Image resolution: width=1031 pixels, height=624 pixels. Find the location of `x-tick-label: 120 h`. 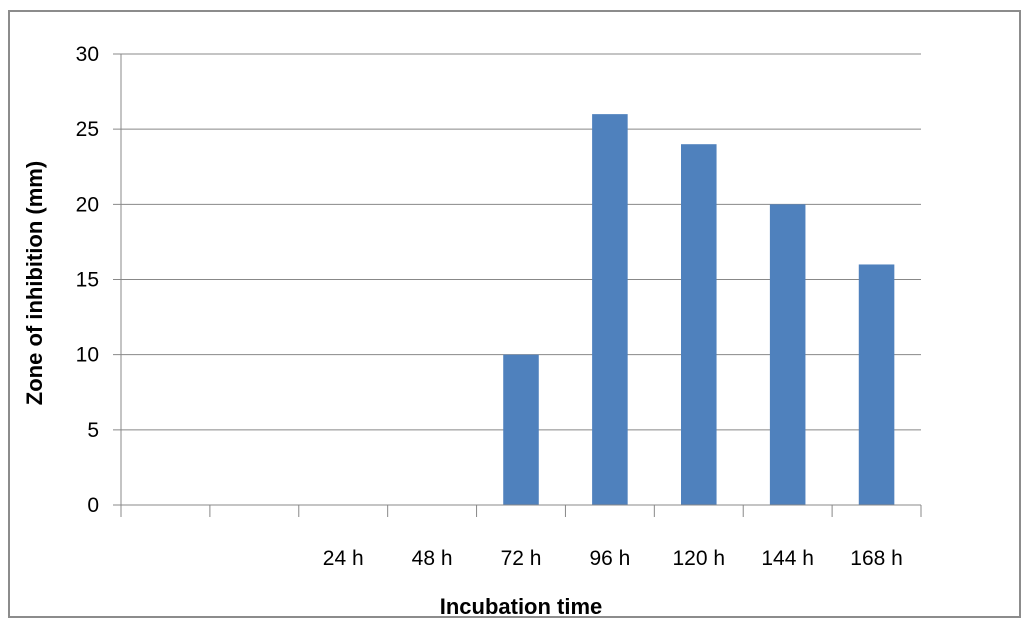

x-tick-label: 120 h is located at coordinates (698, 558).